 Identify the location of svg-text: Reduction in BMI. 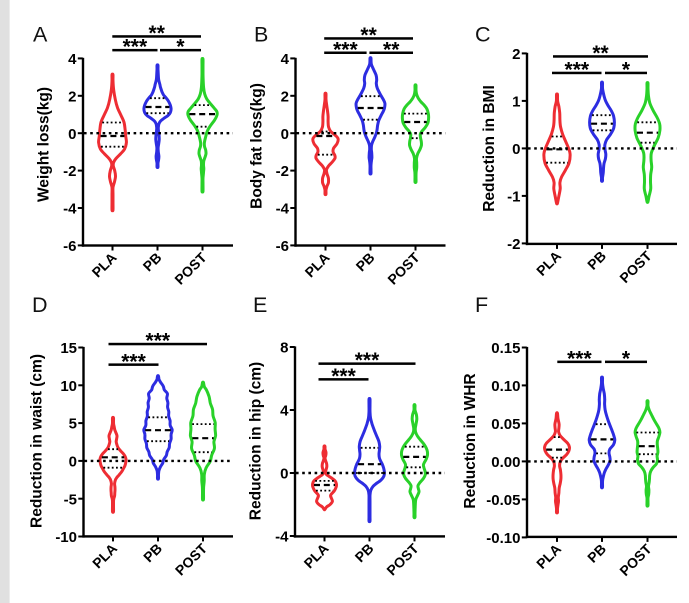
(489, 148).